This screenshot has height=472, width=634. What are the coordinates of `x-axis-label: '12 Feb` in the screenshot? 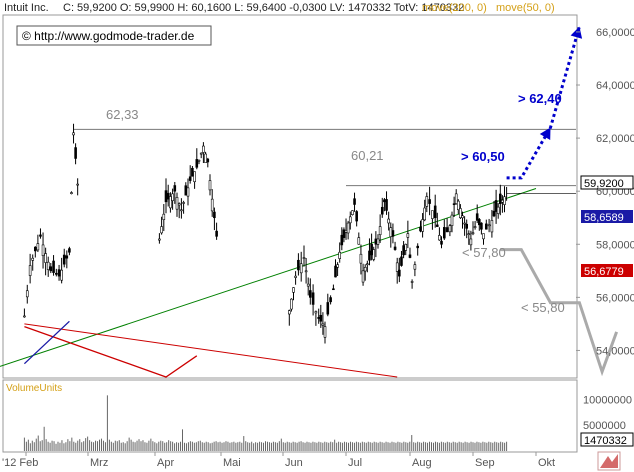 It's located at (20, 463).